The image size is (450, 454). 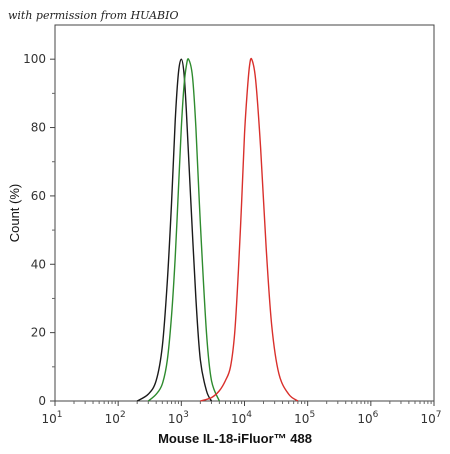 What do you see at coordinates (34, 59) in the screenshot?
I see `y-tick-label: 100` at bounding box center [34, 59].